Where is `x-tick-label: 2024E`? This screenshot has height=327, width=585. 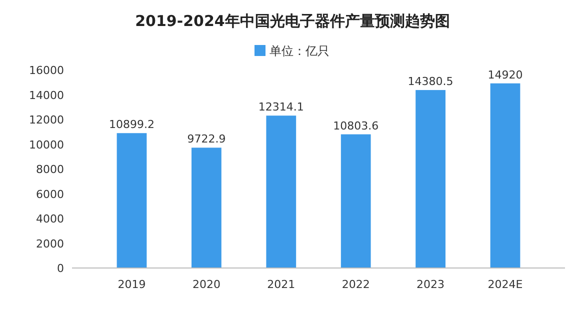
x-tick-label: 2024E is located at coordinates (505, 284).